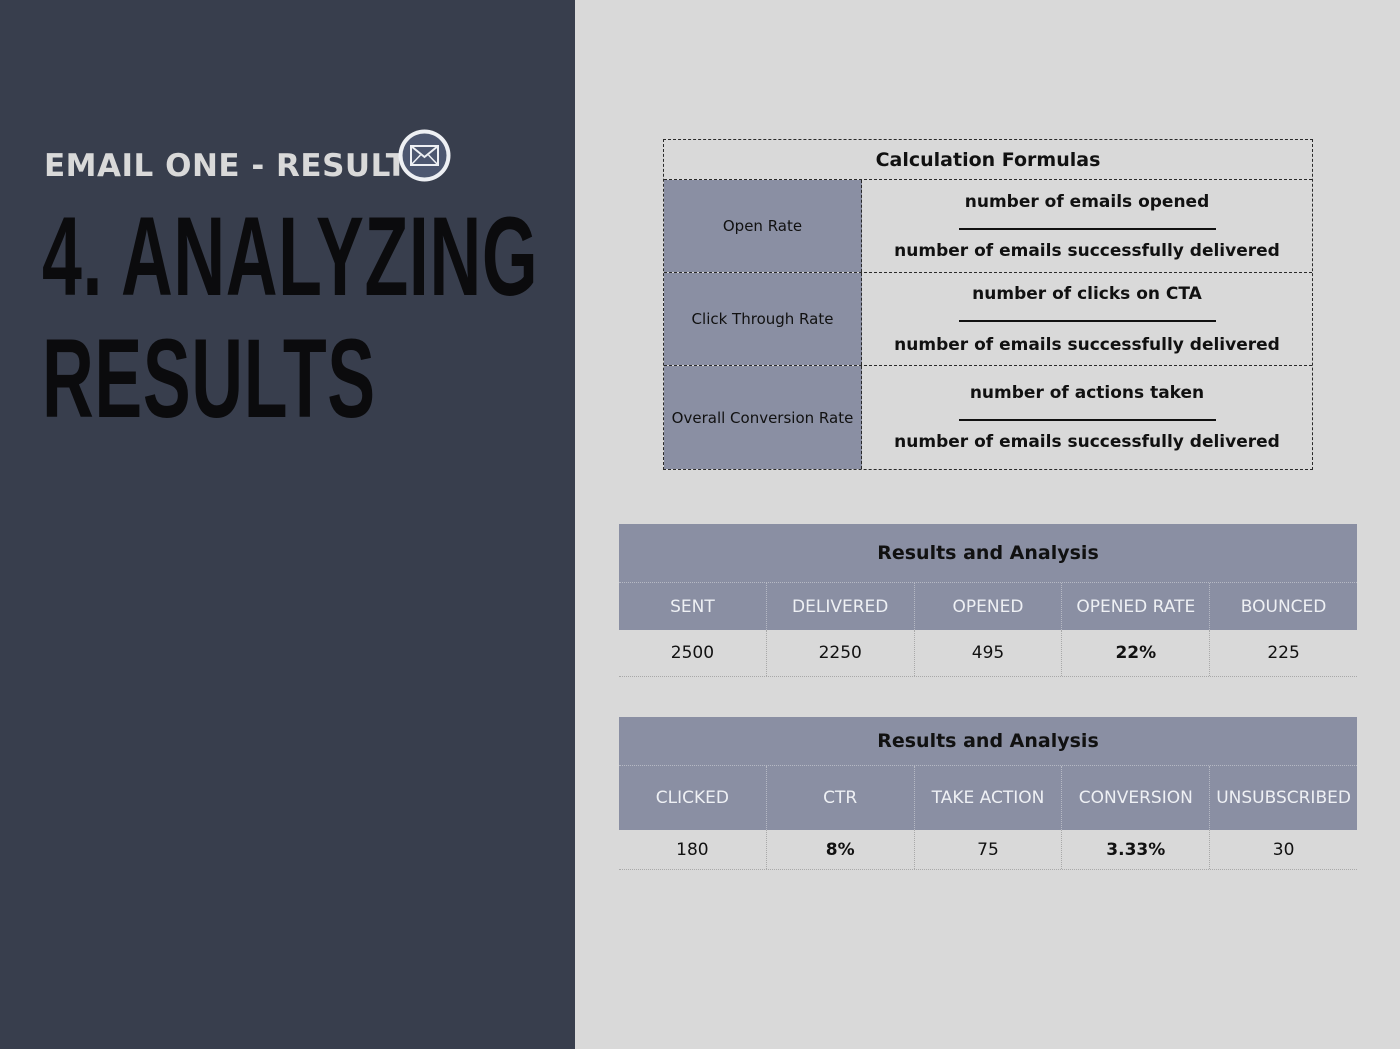 The width and height of the screenshot is (1400, 1049). I want to click on value-sent: 2500, so click(693, 653).